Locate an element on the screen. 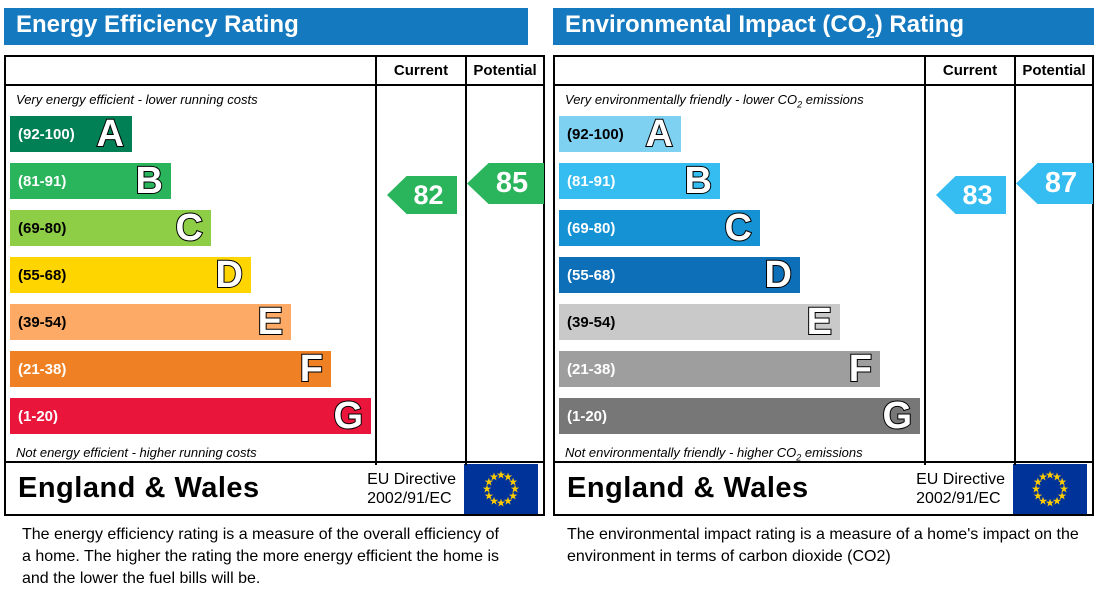 This screenshot has width=1098, height=613. band-bar-d: (55-68) D is located at coordinates (130, 275).